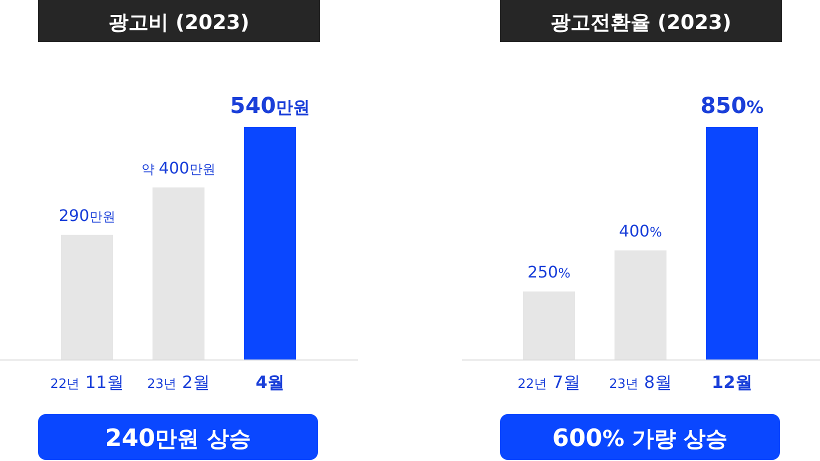 This screenshot has height=461, width=820. I want to click on x-tick-label: 23년 8월, so click(640, 383).